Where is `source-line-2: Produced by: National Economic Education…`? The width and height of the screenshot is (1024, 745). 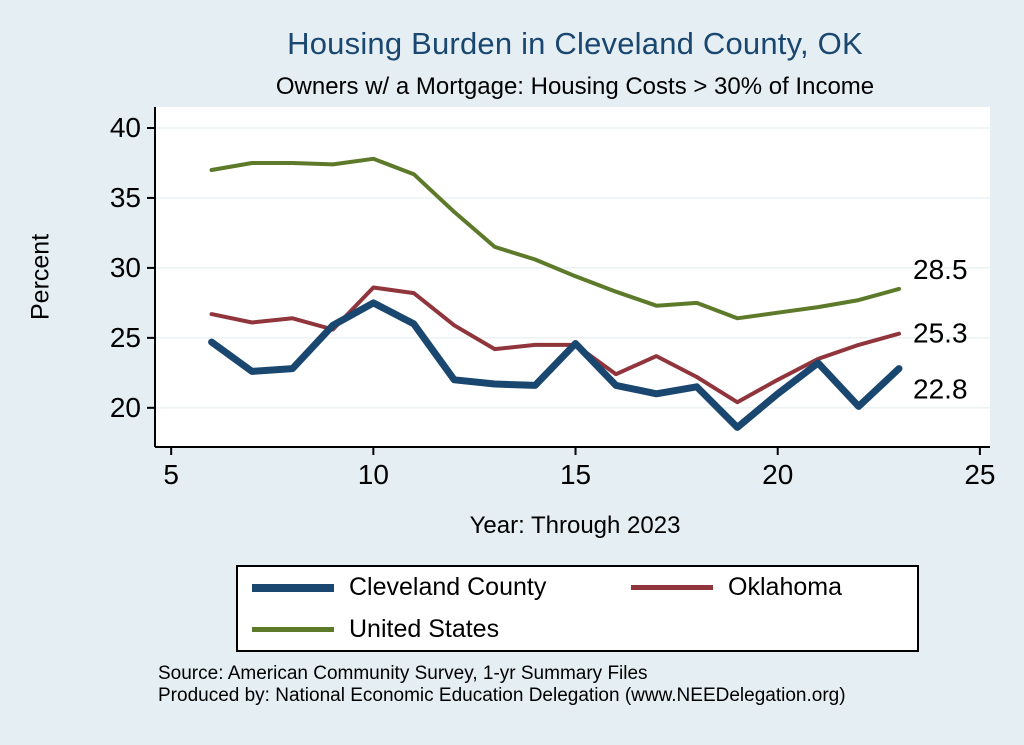 source-line-2: Produced by: National Economic Education… is located at coordinates (502, 696).